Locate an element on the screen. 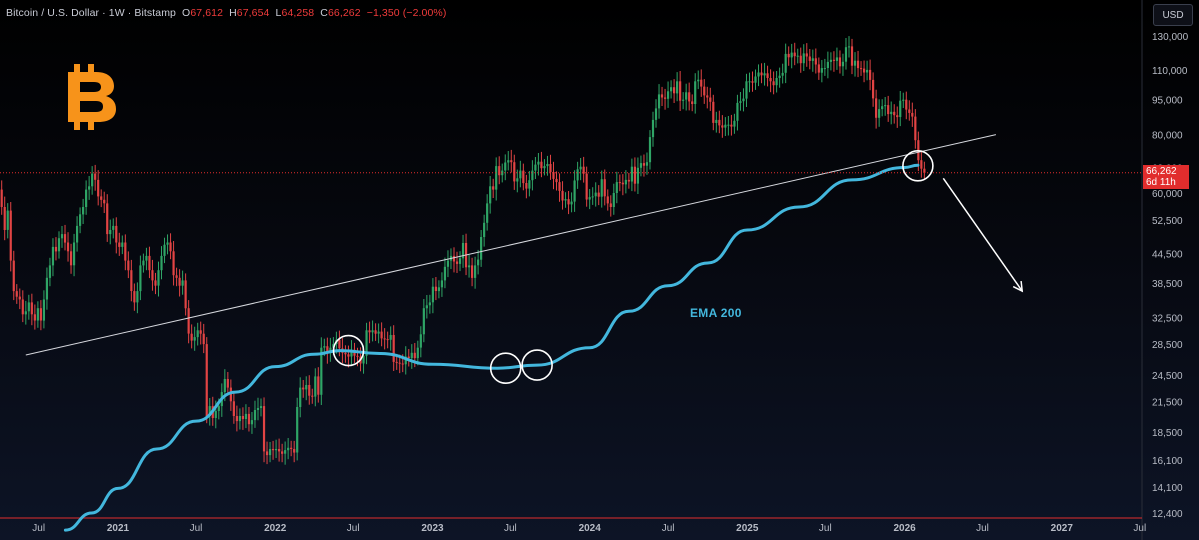 This screenshot has width=1199, height=540. bar-countdown: 6d 11h is located at coordinates (1161, 182).